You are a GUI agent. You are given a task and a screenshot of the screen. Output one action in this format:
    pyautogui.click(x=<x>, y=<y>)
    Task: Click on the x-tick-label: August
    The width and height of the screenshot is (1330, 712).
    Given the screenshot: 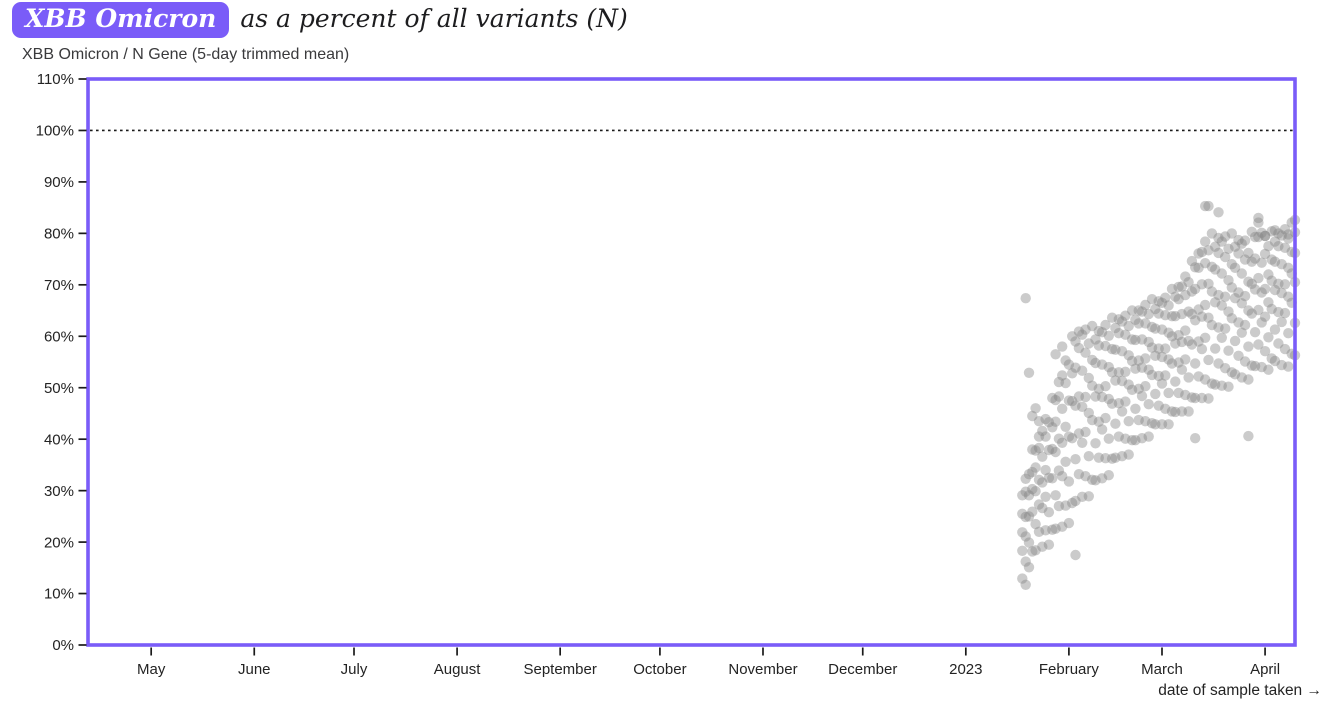 What is the action you would take?
    pyautogui.click(x=458, y=669)
    